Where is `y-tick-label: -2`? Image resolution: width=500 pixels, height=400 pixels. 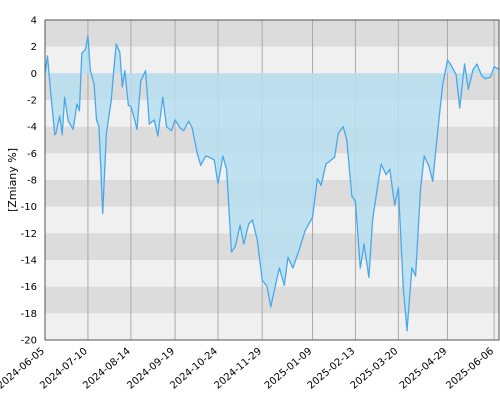
y-tick-label: -2 is located at coordinates (32, 101).